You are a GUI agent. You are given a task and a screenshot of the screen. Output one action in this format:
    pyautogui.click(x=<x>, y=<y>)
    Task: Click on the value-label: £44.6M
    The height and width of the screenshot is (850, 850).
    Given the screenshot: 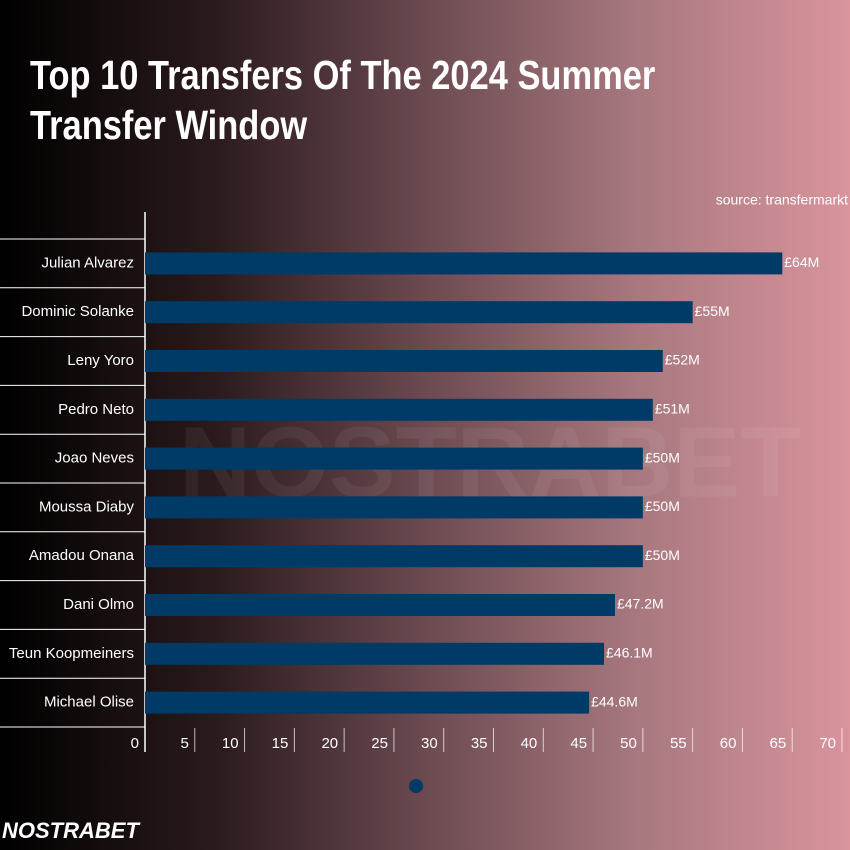 What is the action you would take?
    pyautogui.click(x=614, y=701)
    